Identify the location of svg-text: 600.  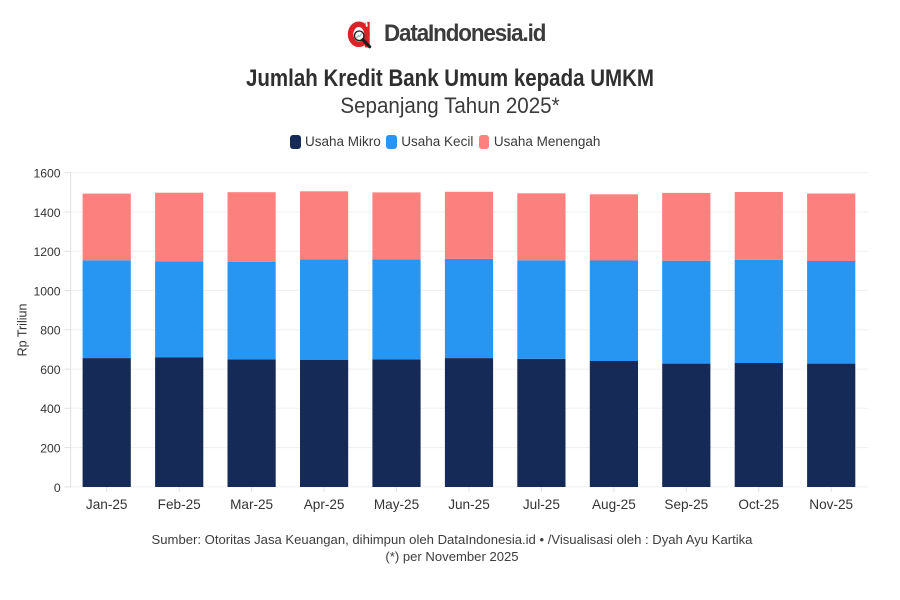
(50, 370).